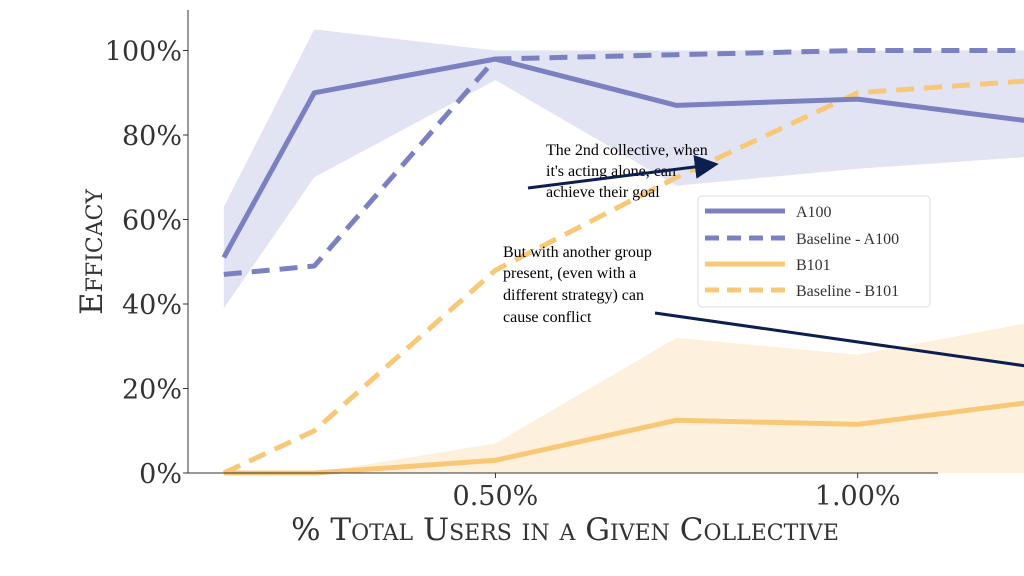 The image size is (1024, 576). Describe the element at coordinates (160, 474) in the screenshot. I see `y-tick-label: 0%` at that location.